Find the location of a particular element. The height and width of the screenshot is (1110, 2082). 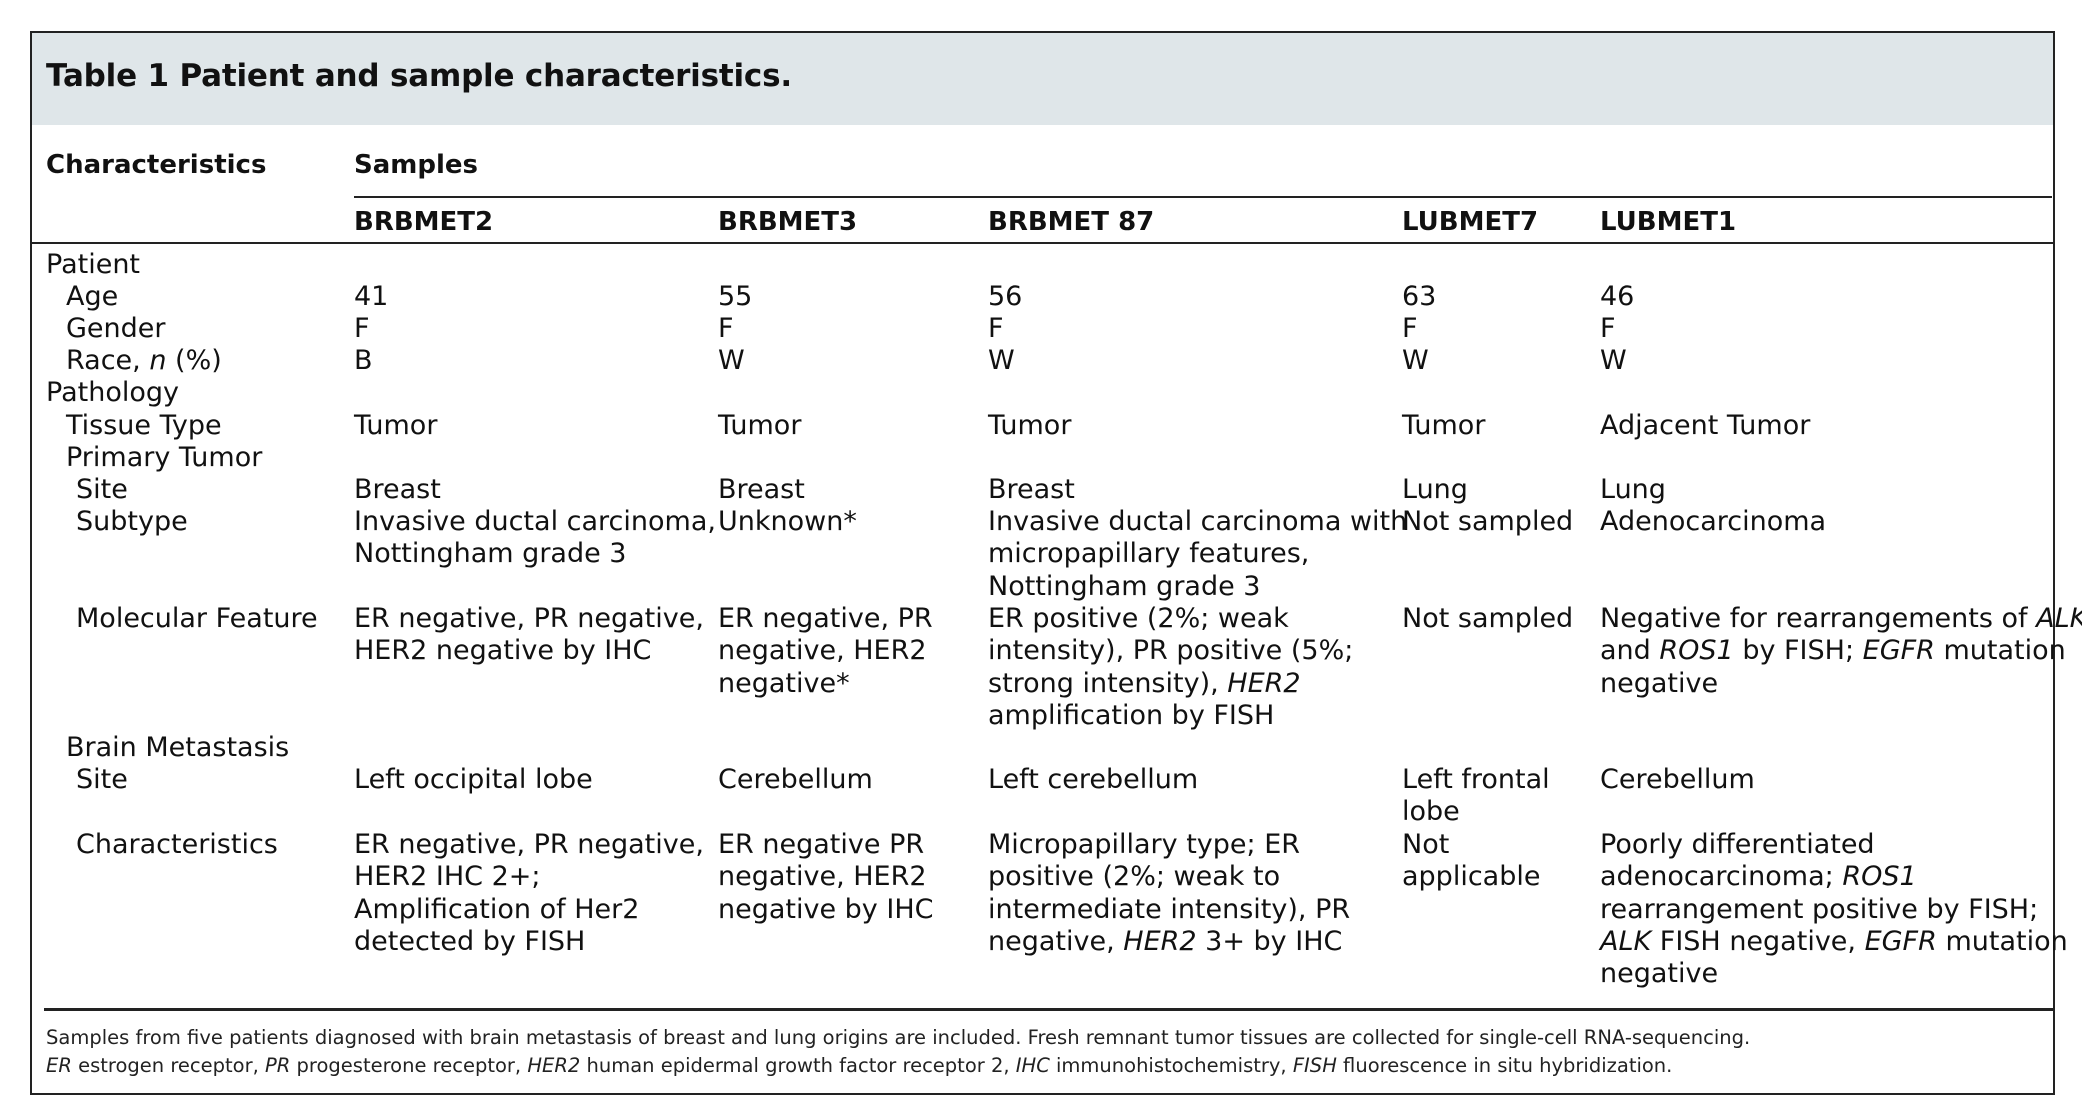

cell-gender-lubmet7: F is located at coordinates (1410, 328).